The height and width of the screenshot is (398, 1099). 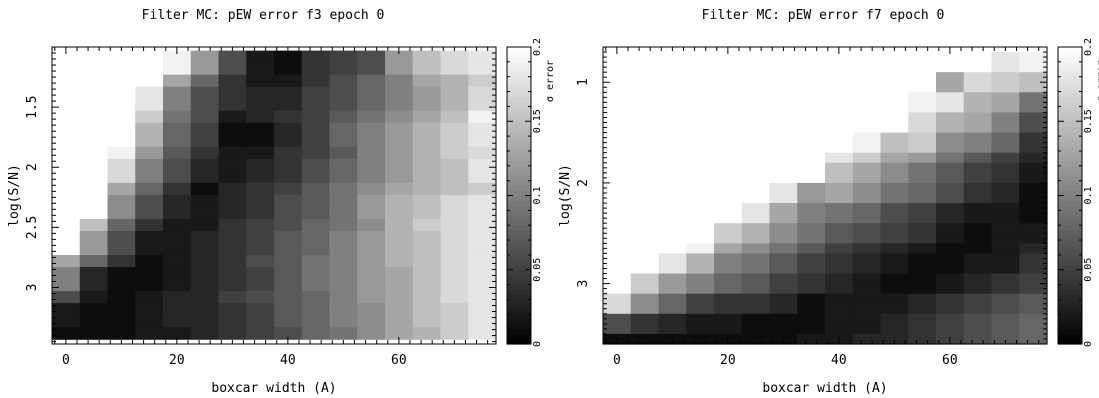 I want to click on x-tick-label: 60, so click(x=950, y=360).